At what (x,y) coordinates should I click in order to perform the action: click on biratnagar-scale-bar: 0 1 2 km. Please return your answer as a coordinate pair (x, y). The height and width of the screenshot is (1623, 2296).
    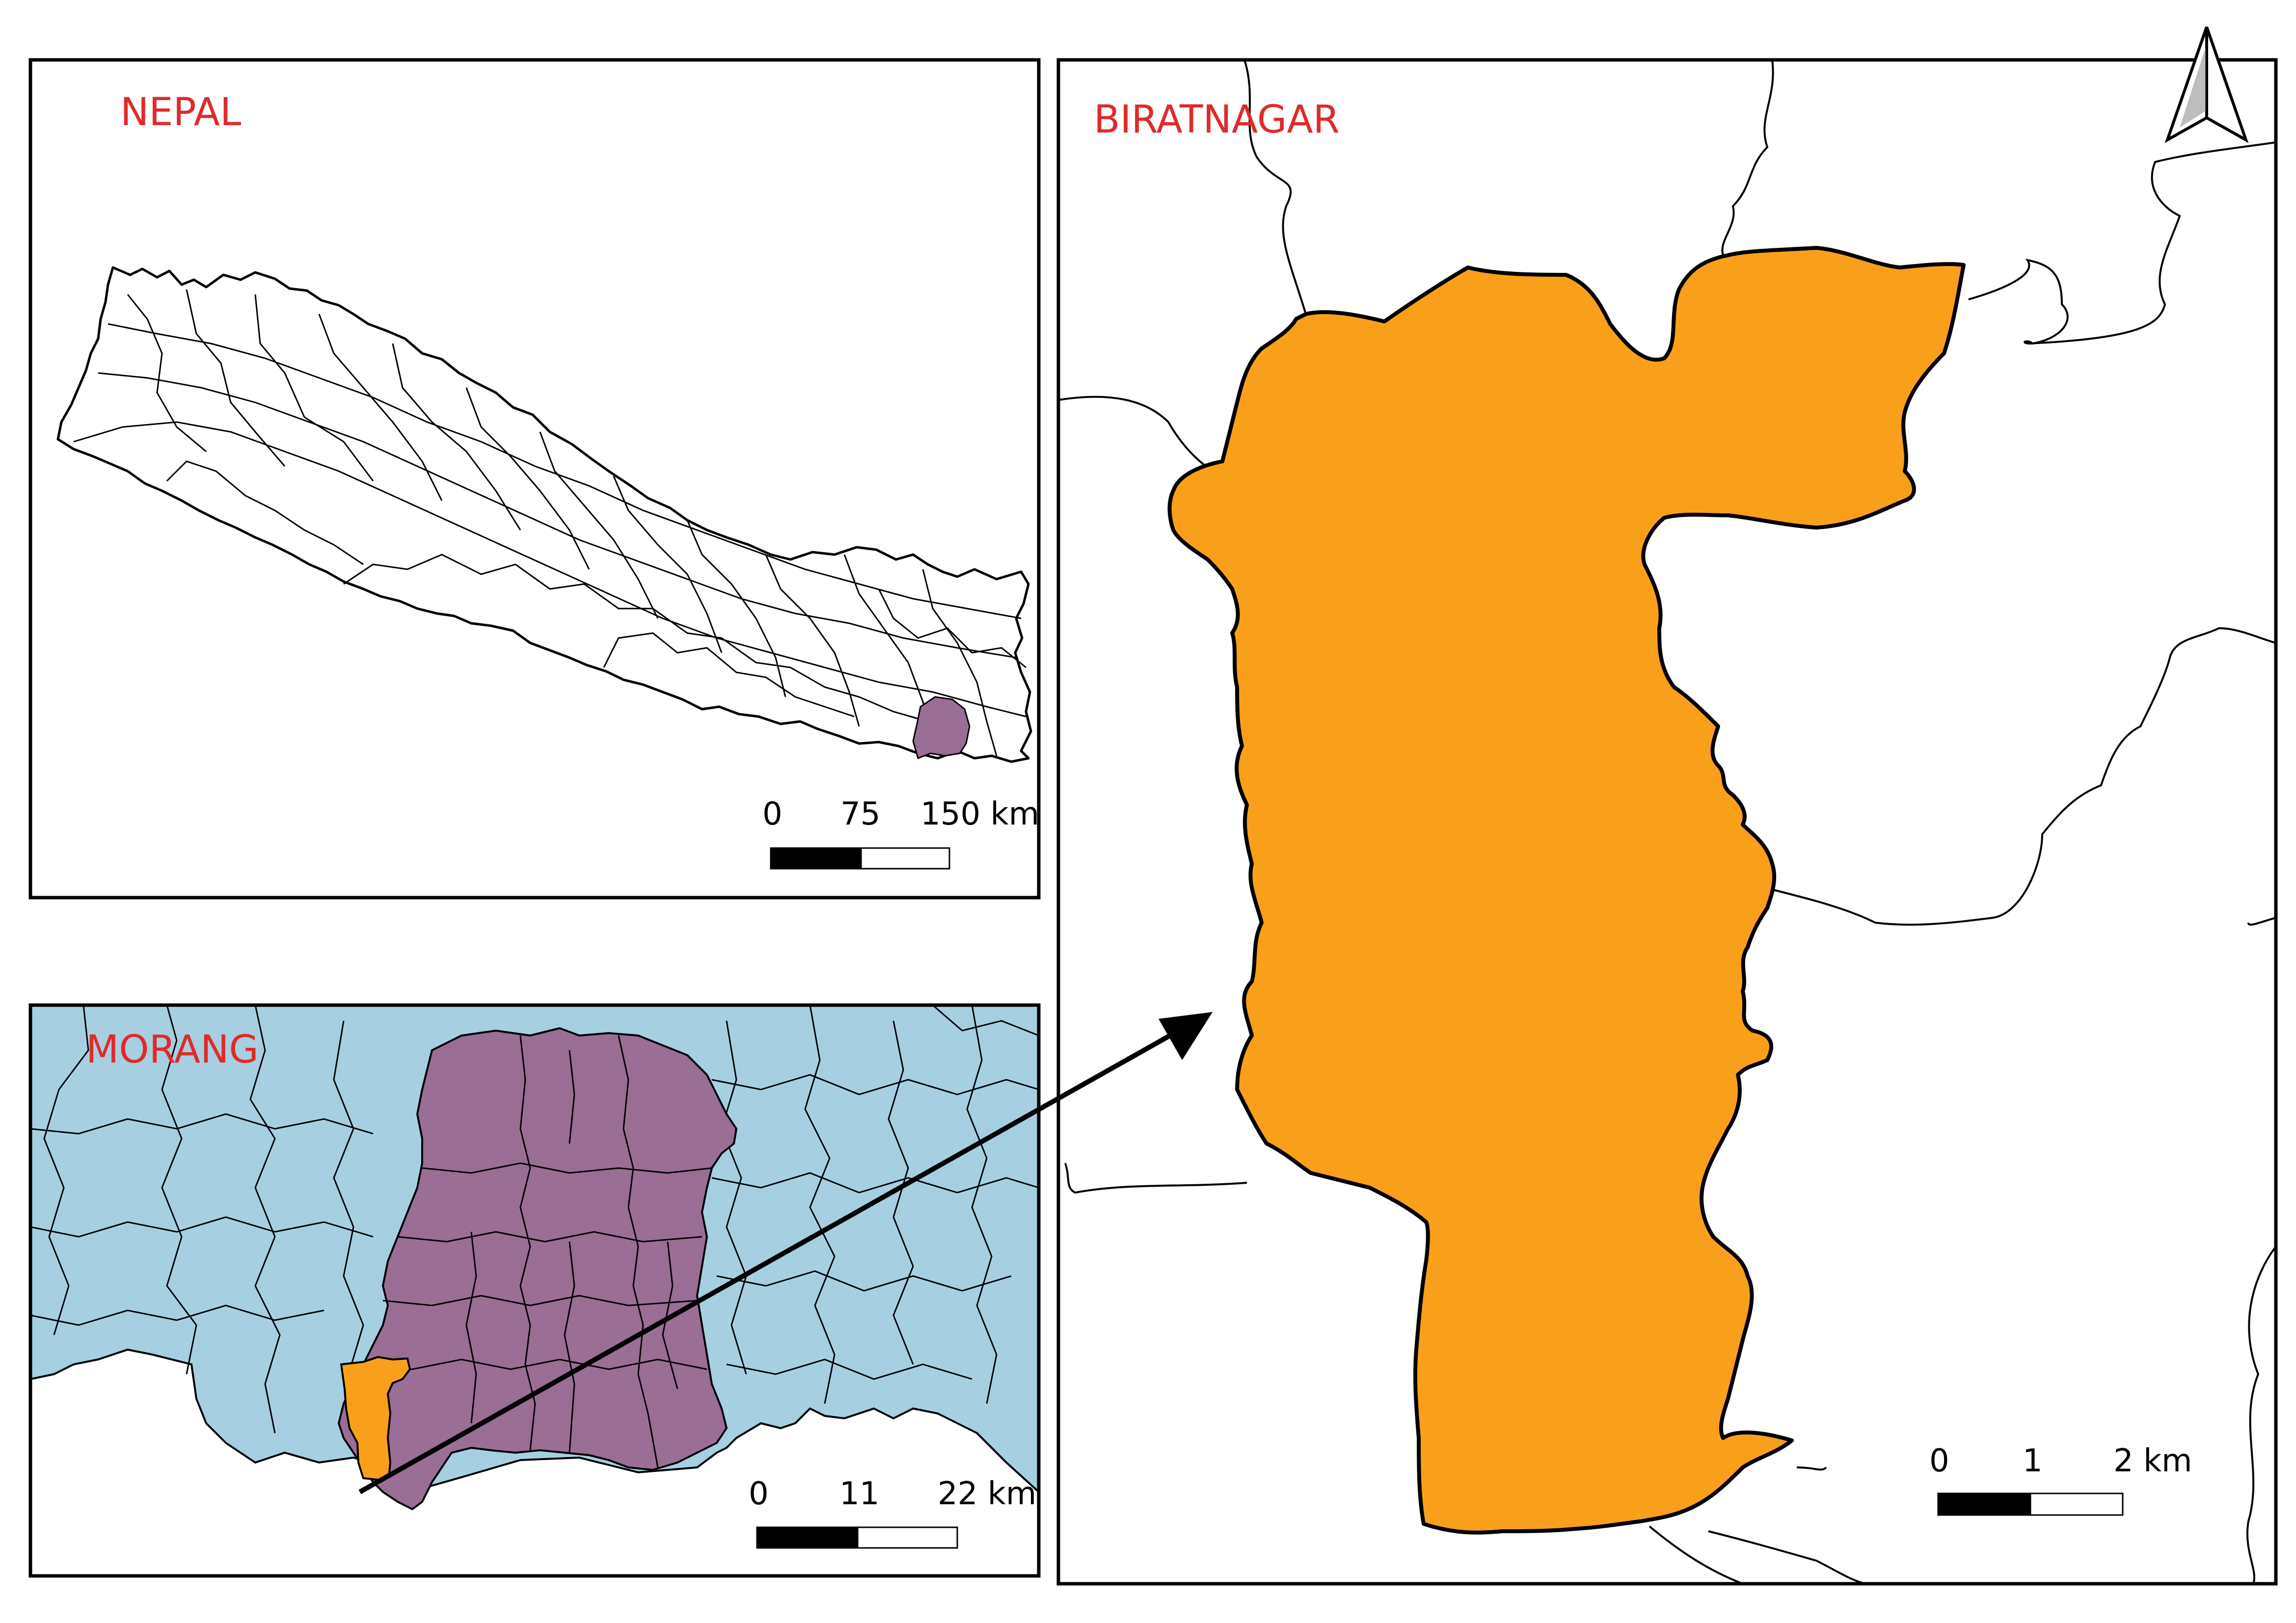
    Looking at the image, I should click on (2060, 1479).